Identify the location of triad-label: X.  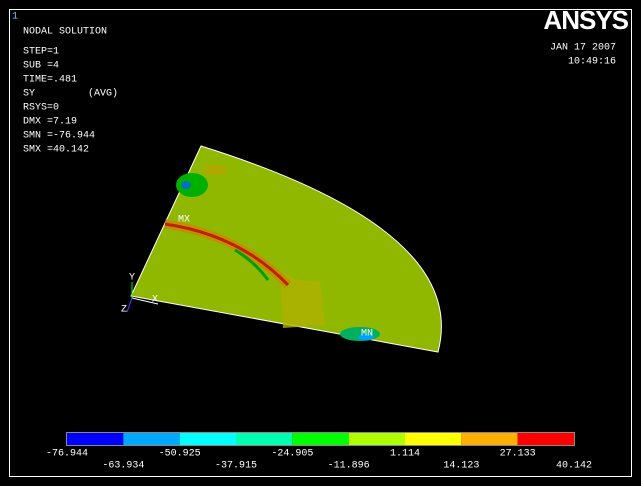
(155, 300).